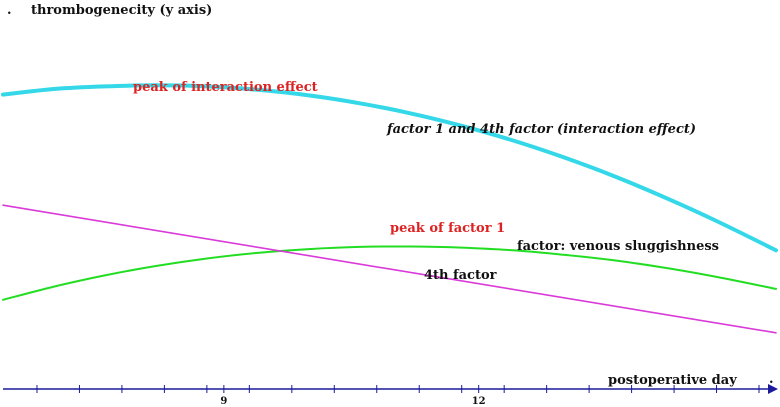  What do you see at coordinates (225, 87) in the screenshot?
I see `annotation-peak-of-interaction-effect: peak of interaction effect` at bounding box center [225, 87].